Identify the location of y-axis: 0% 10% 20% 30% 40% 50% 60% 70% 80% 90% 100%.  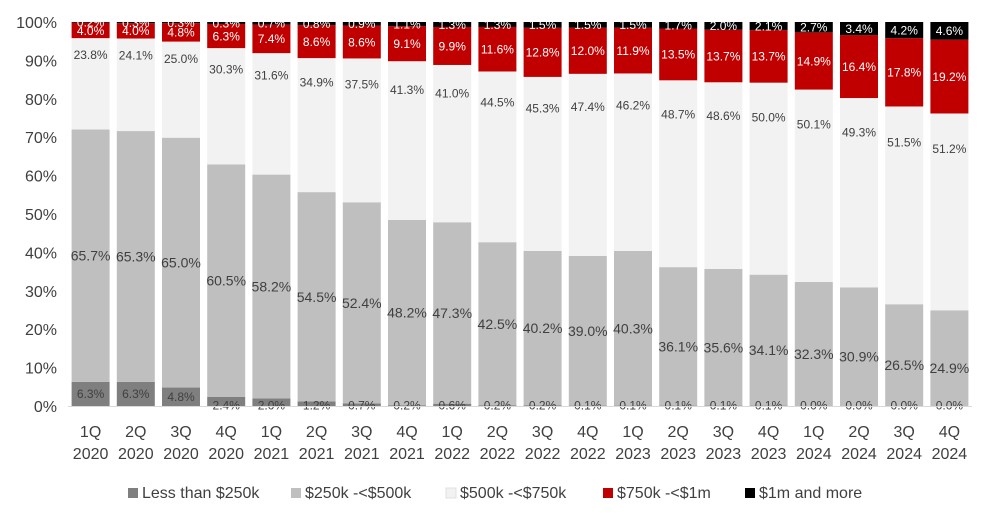
(36, 215).